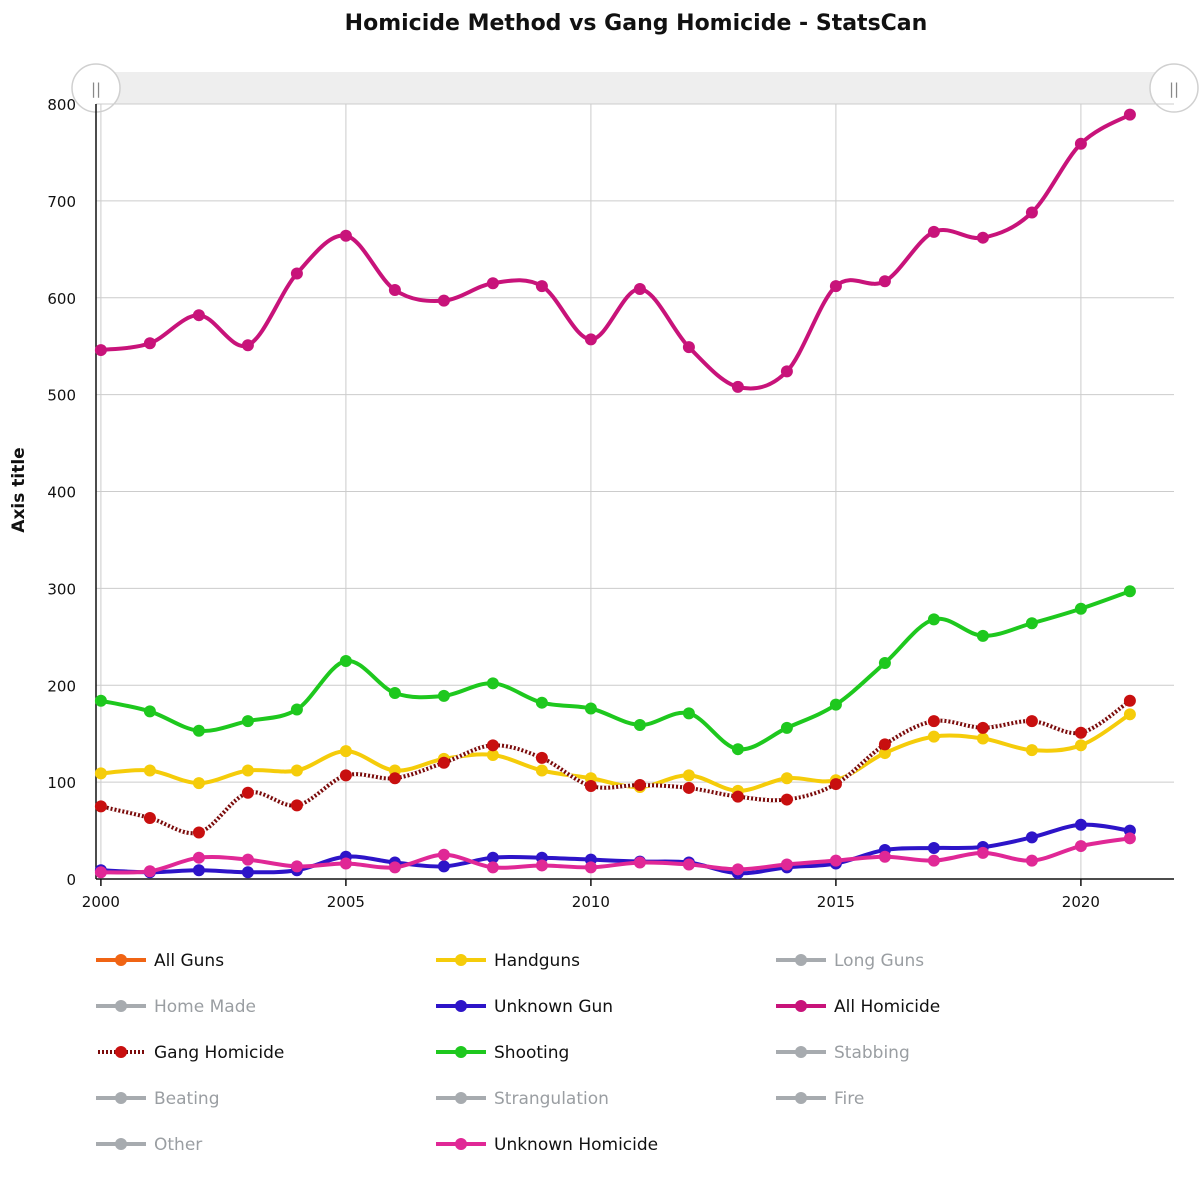 Image resolution: width=1200 pixels, height=1184 pixels. I want to click on legend-label: Shooting, so click(531, 1053).